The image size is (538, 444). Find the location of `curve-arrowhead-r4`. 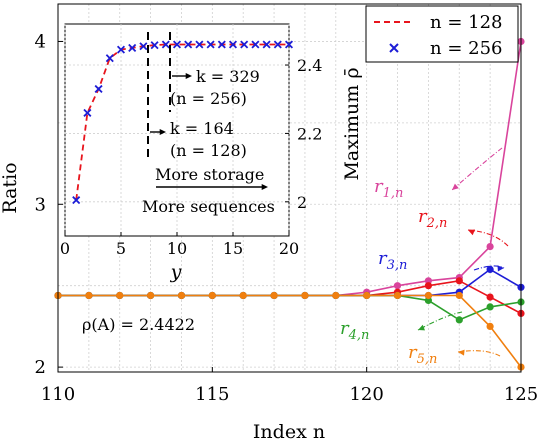

curve-arrowhead-r4 is located at coordinates (421, 327).